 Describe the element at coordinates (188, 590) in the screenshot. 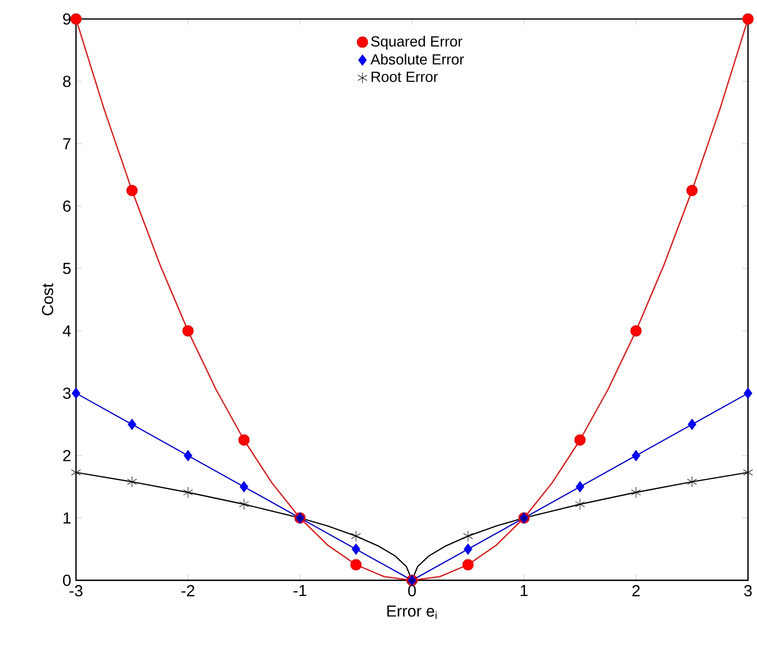

I see `x-tick-label: -2` at that location.